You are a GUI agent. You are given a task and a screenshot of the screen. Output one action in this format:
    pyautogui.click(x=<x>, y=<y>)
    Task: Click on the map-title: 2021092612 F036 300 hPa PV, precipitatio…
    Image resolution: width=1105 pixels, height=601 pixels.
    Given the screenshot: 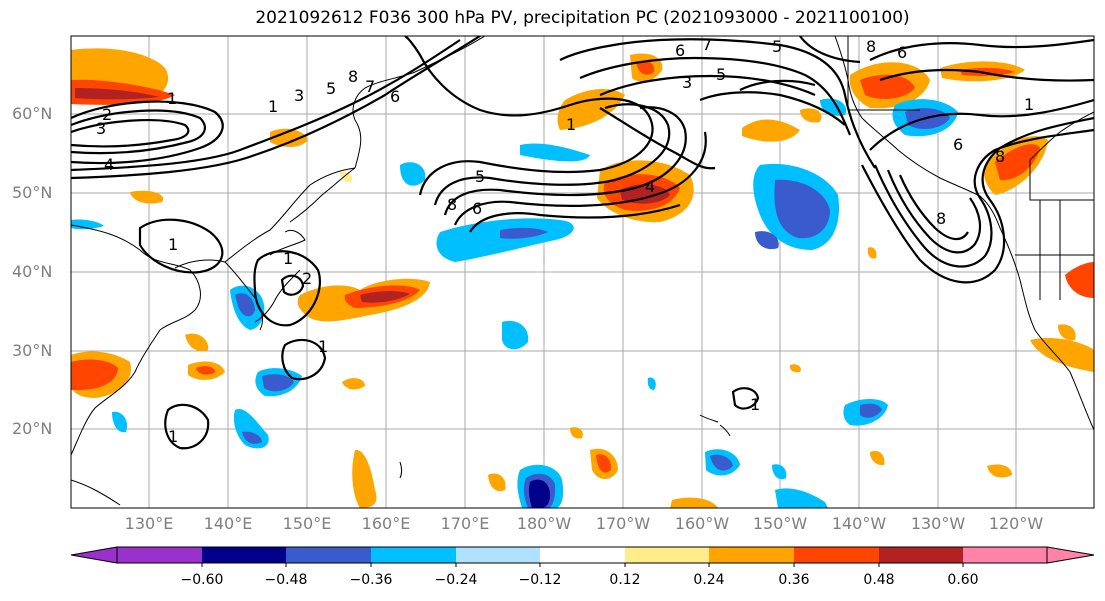 What is the action you would take?
    pyautogui.click(x=582, y=18)
    